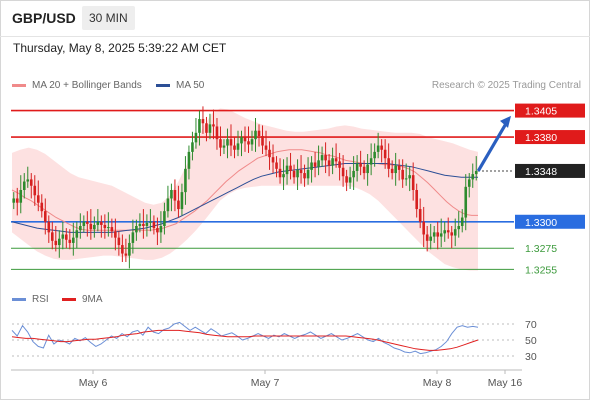 This screenshot has height=400, width=590. What do you see at coordinates (265, 383) in the screenshot?
I see `x-tick-label: May 7` at bounding box center [265, 383].